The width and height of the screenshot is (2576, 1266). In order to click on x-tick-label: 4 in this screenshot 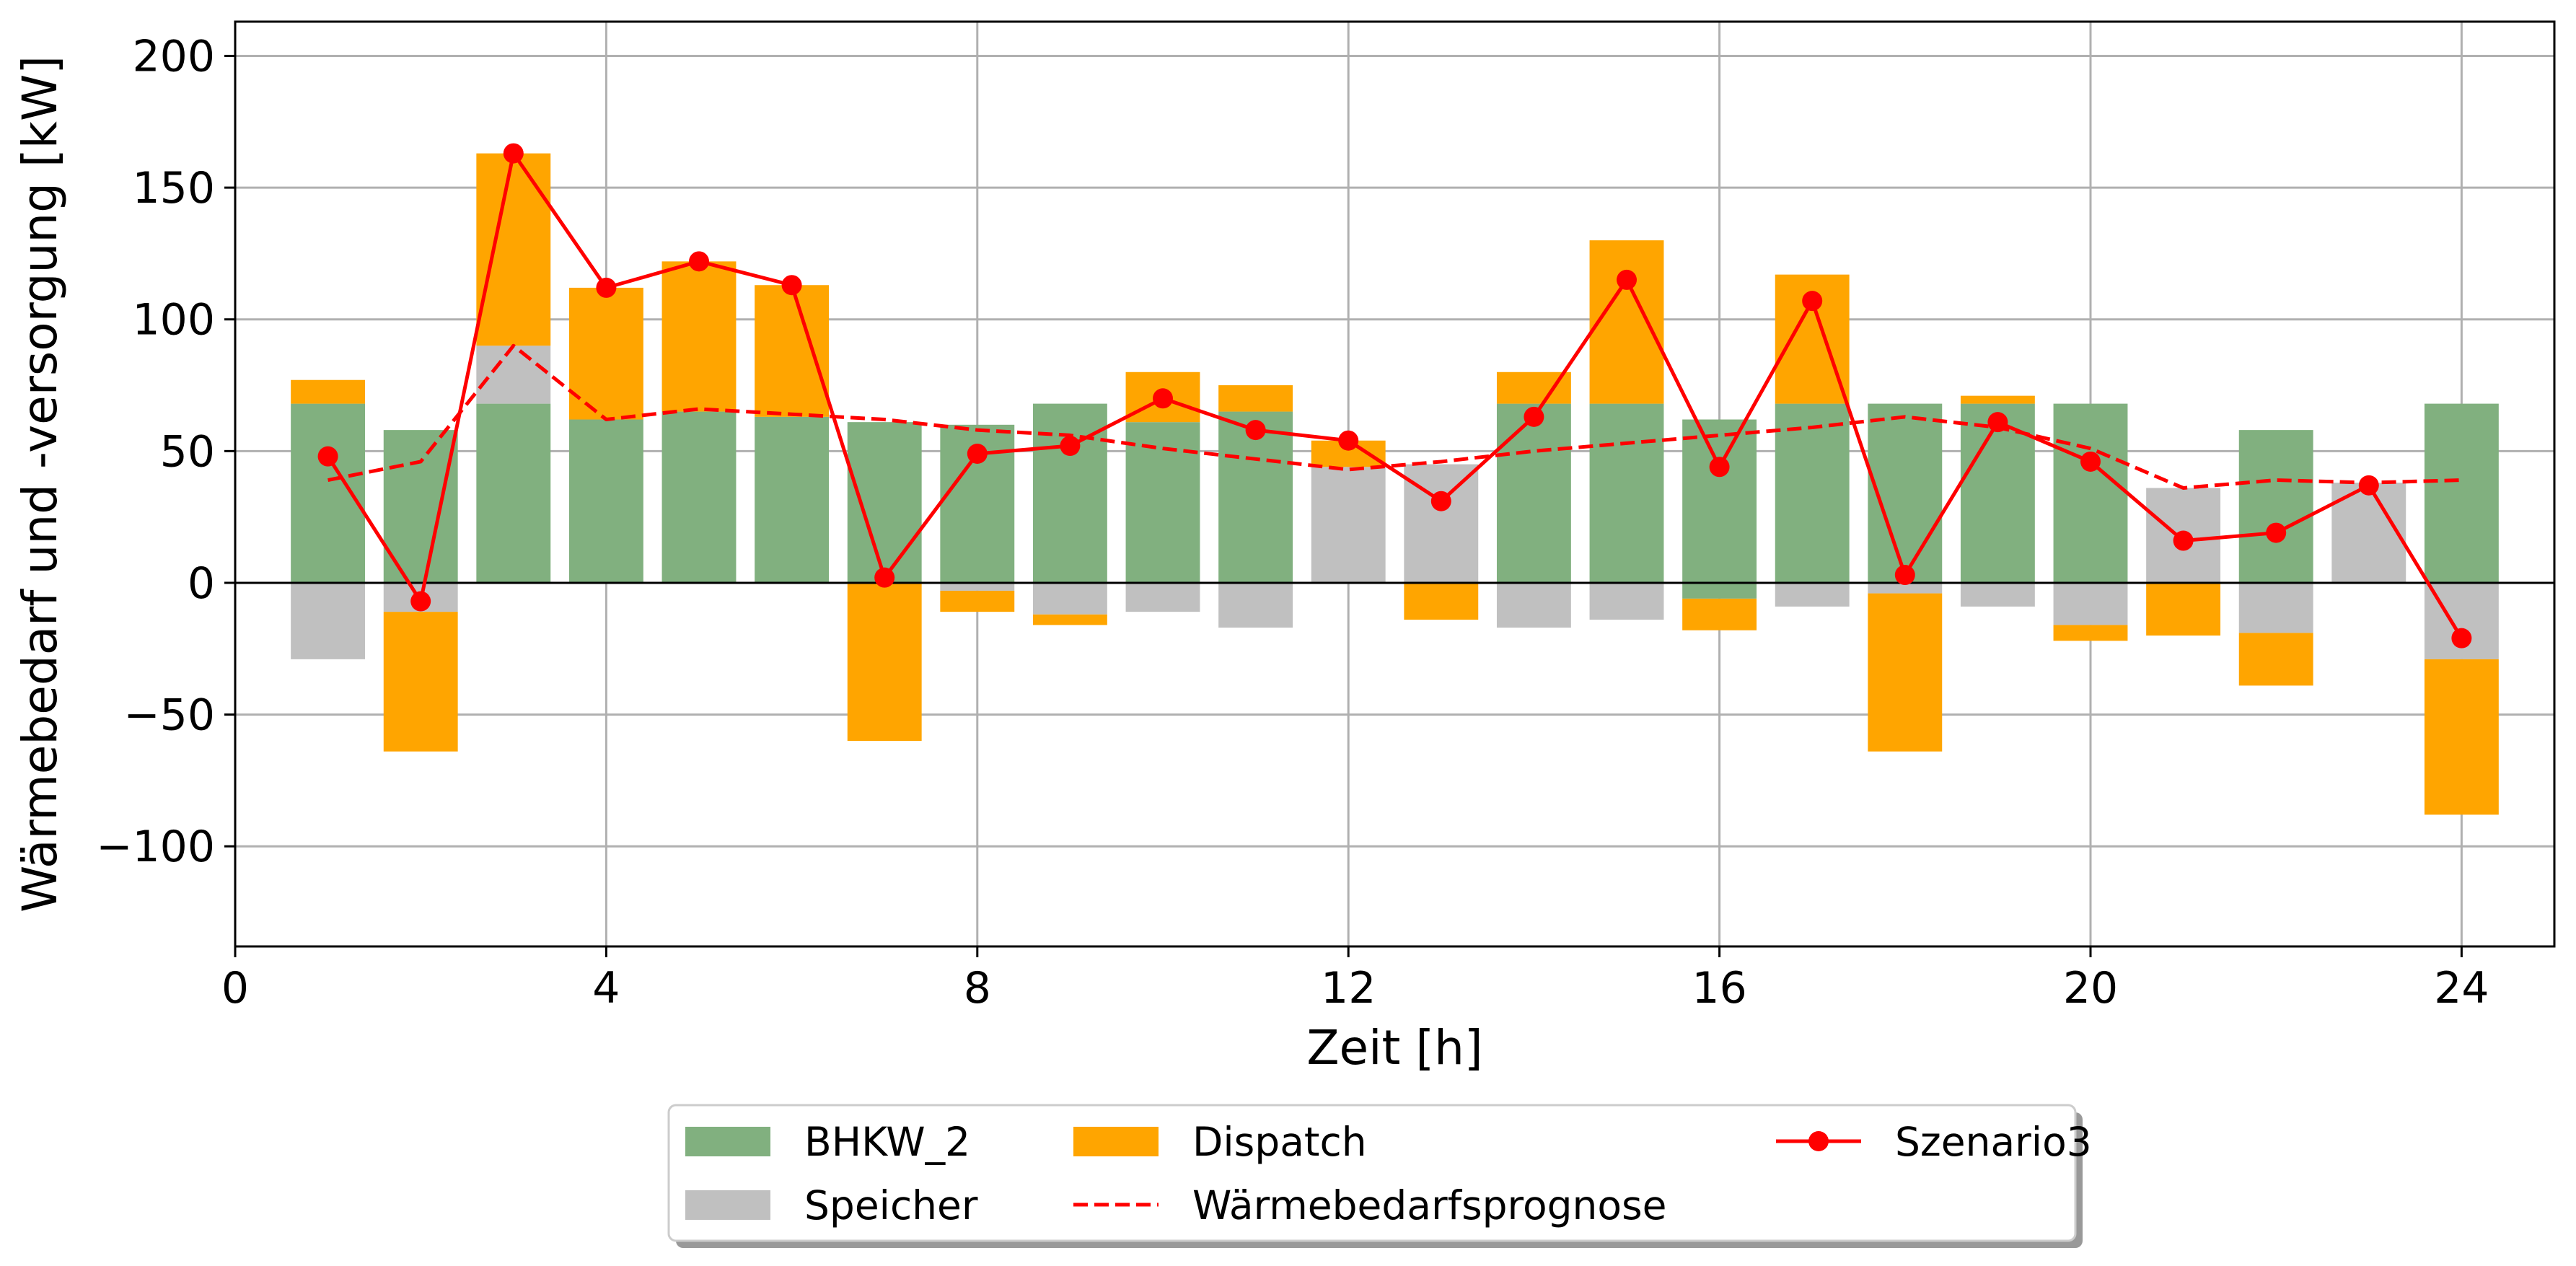, I will do `click(606, 988)`.